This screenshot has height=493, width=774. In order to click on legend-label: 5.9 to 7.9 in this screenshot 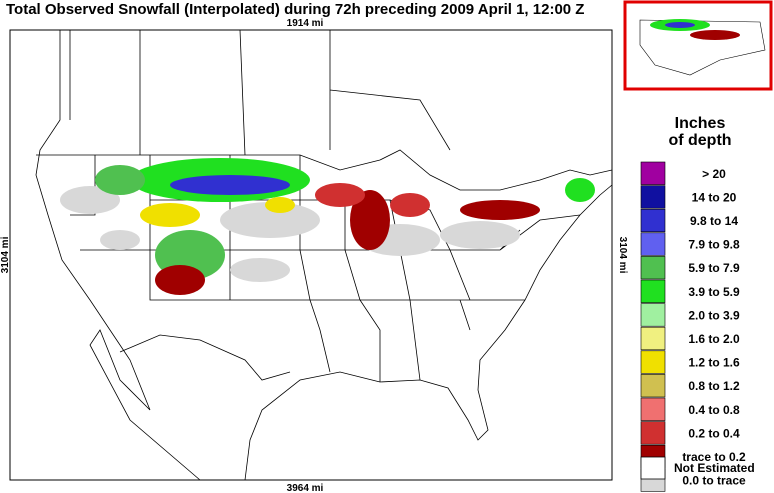, I will do `click(714, 268)`.